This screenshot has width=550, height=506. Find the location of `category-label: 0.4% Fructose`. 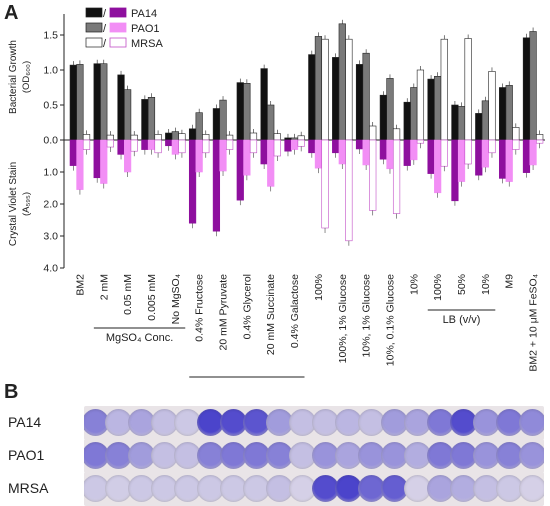

category-label: 0.4% Fructose is located at coordinates (200, 308).